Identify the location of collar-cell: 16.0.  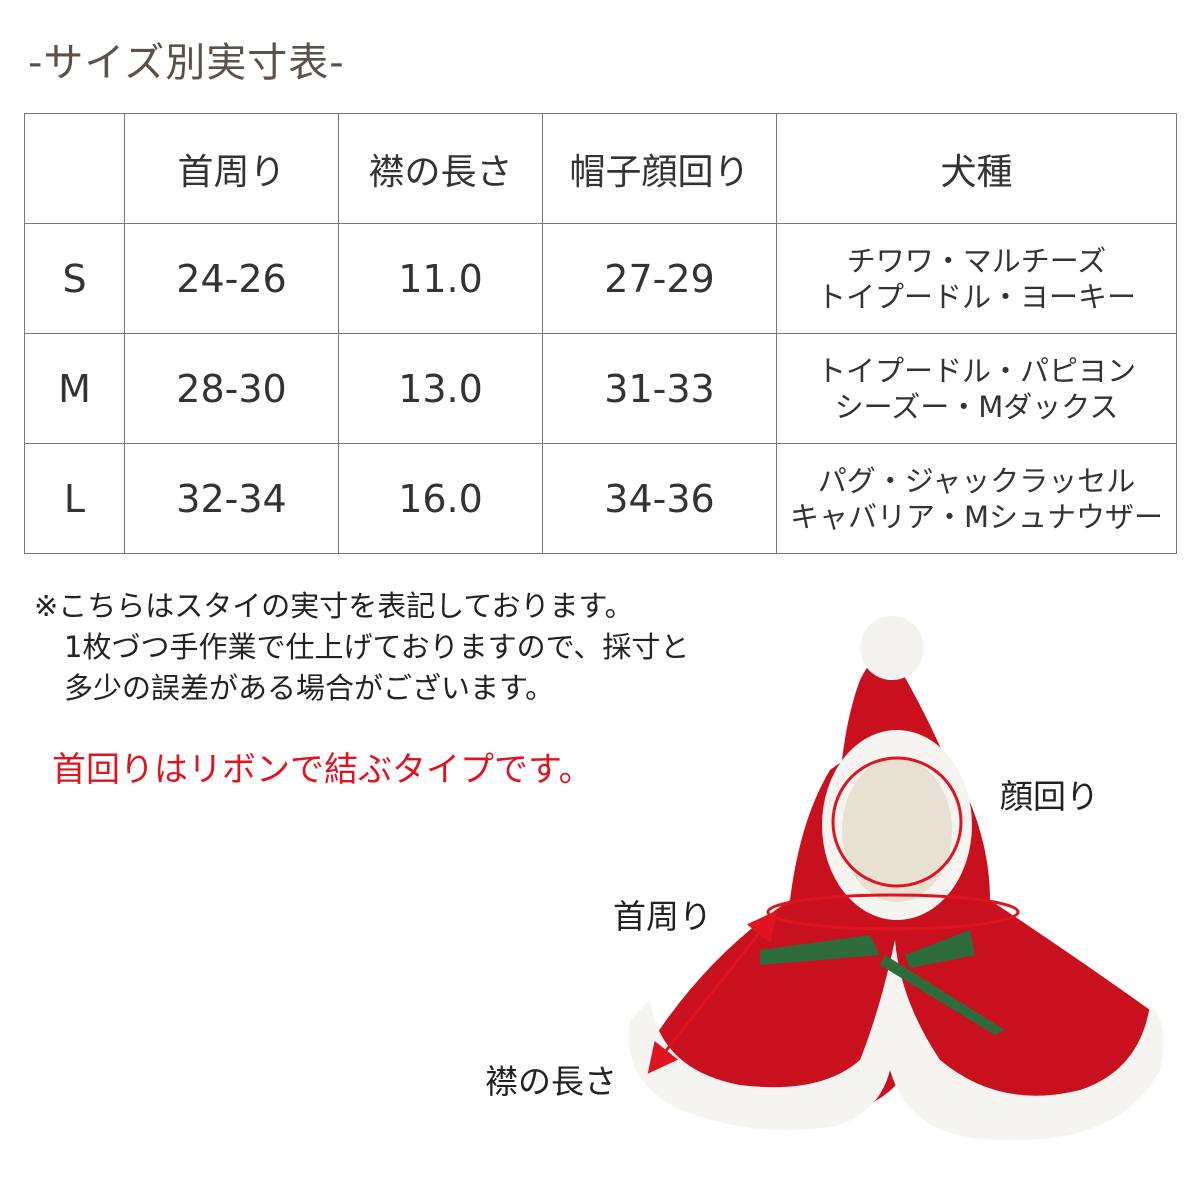
(440, 498).